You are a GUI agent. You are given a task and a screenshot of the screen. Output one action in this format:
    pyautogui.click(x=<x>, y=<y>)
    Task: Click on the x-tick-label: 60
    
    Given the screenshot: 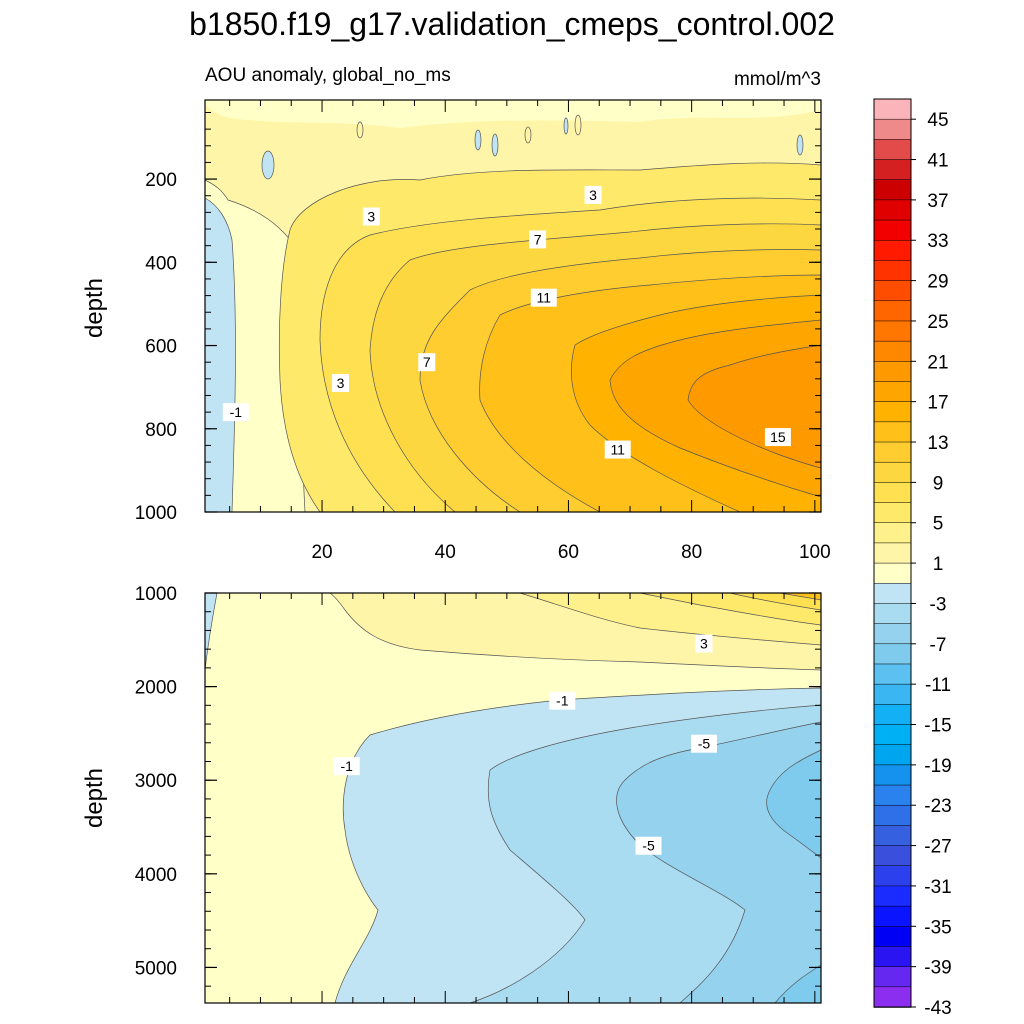 What is the action you would take?
    pyautogui.click(x=568, y=552)
    